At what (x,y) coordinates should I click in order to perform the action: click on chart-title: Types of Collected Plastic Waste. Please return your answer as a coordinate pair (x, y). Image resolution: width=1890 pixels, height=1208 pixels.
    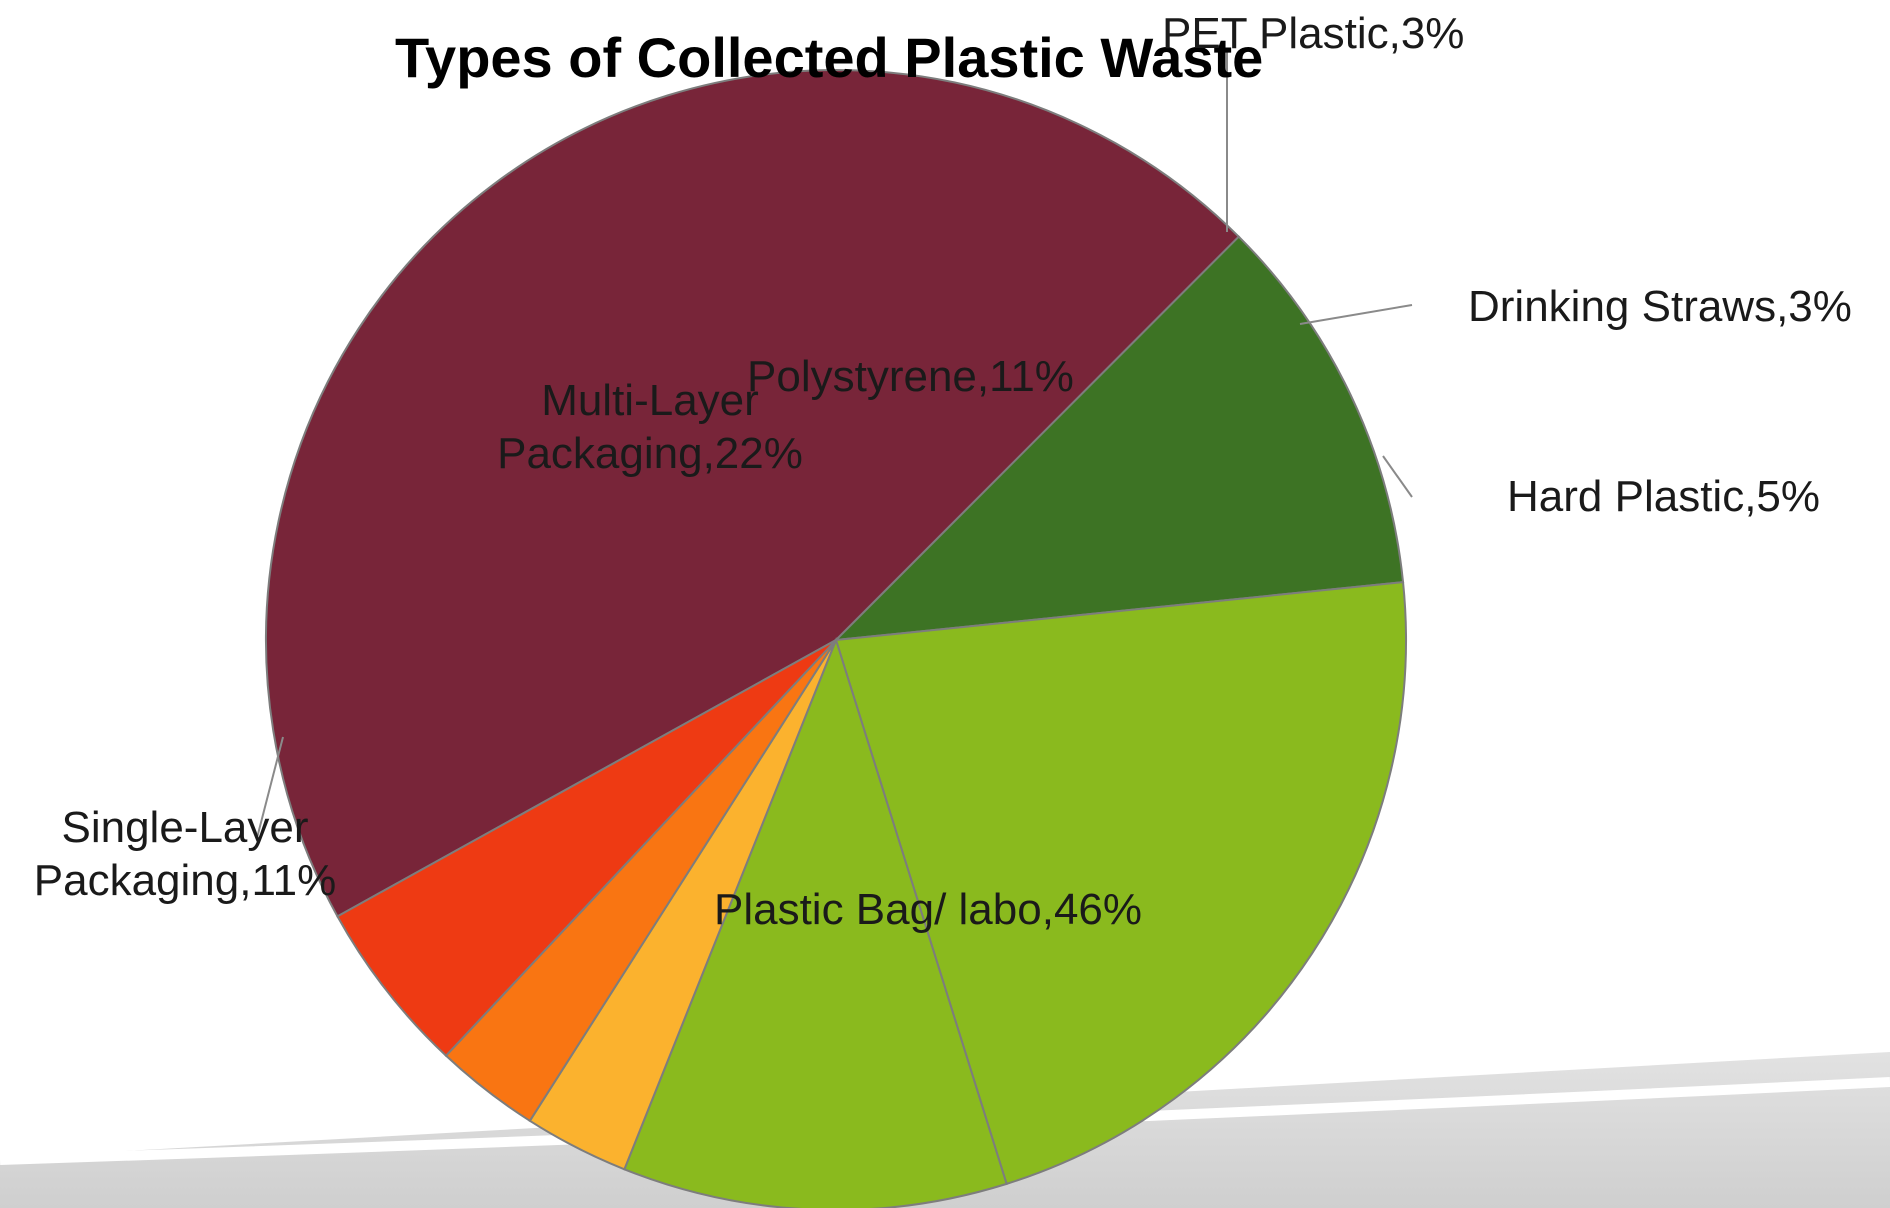
    Looking at the image, I should click on (829, 57).